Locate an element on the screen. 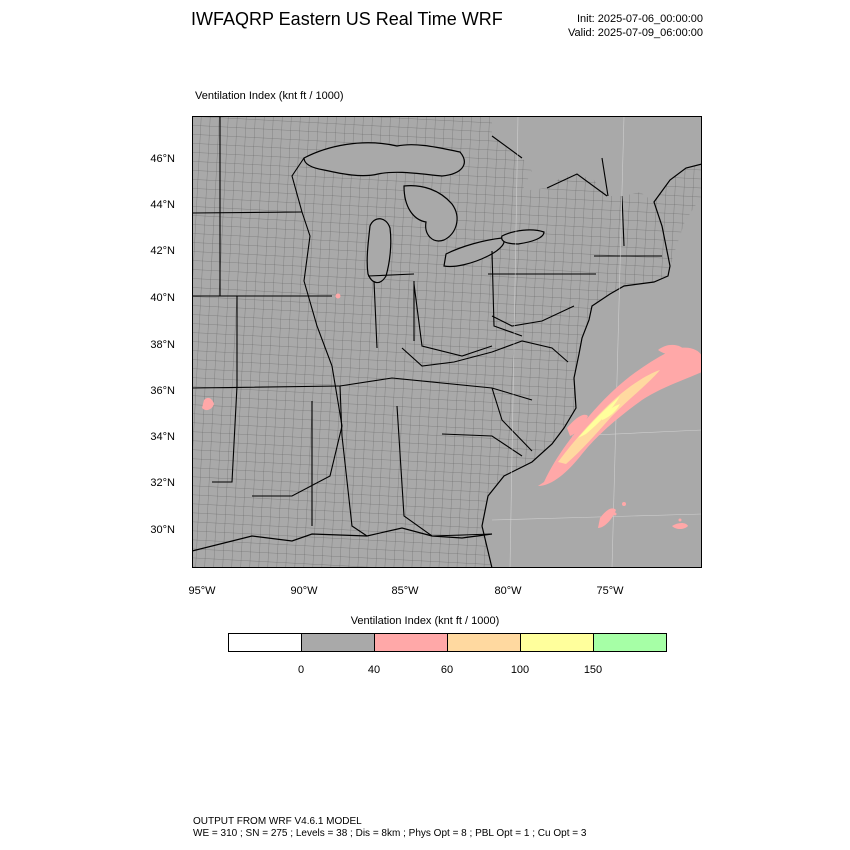 This screenshot has width=850, height=850. lat-tick-34: 34°N is located at coordinates (162, 437).